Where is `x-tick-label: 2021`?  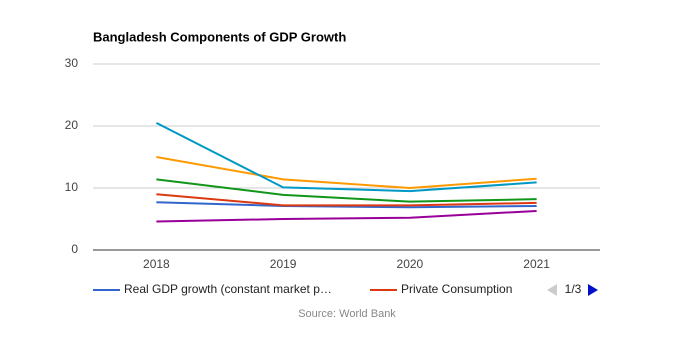
x-tick-label: 2021 is located at coordinates (536, 264).